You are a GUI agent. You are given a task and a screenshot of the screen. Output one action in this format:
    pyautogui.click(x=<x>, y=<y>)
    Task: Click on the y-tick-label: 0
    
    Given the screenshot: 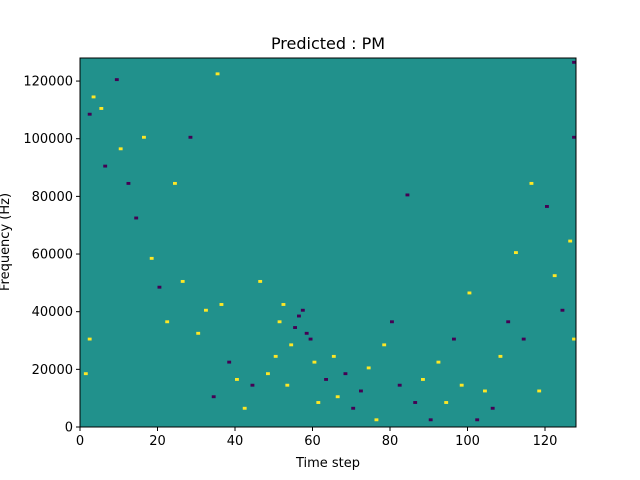 What is the action you would take?
    pyautogui.click(x=69, y=428)
    